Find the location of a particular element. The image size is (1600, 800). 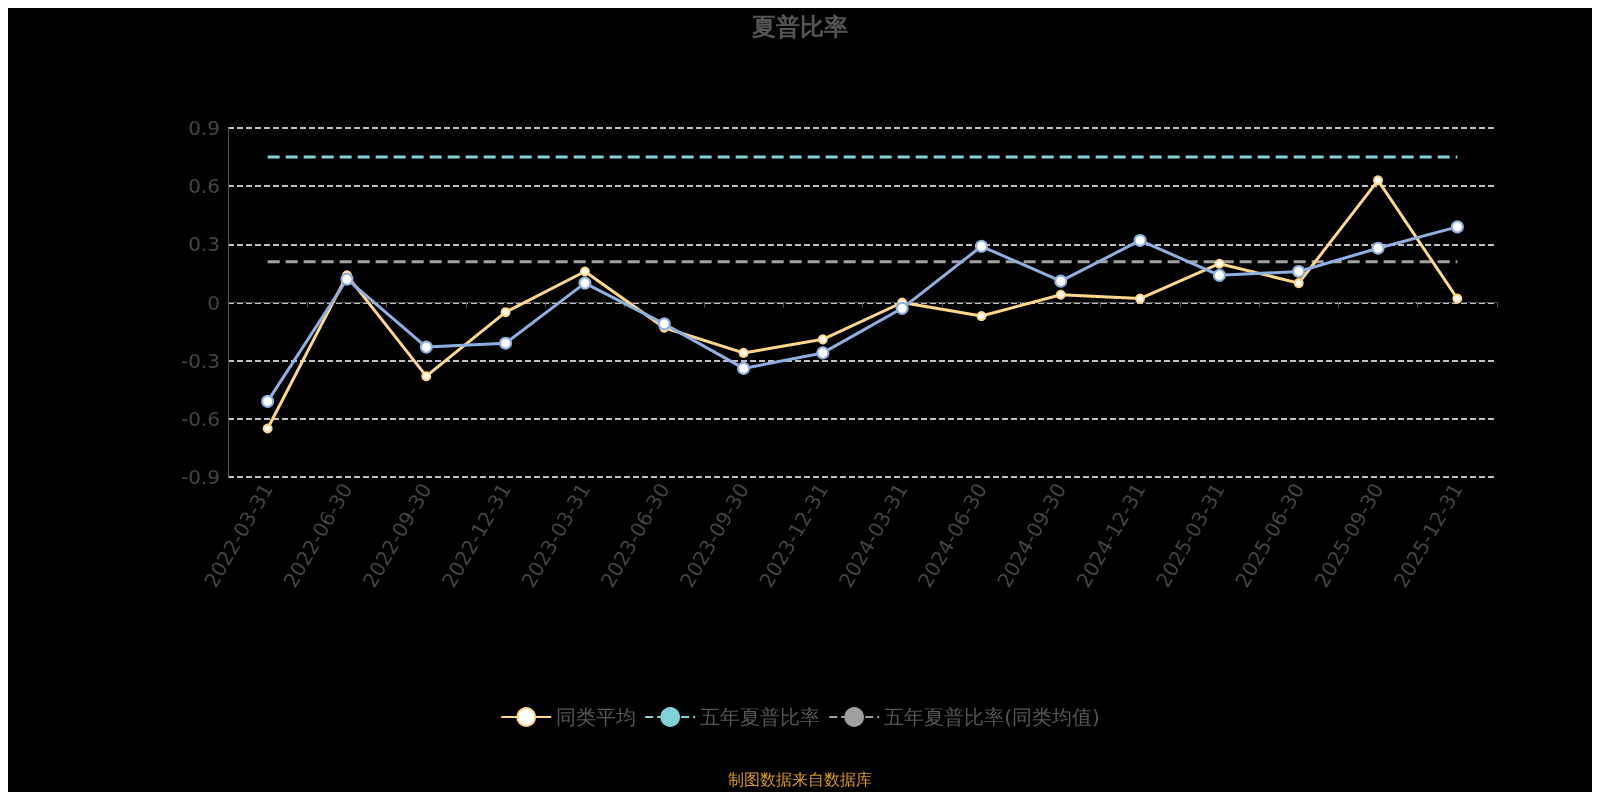

legend-label: 同类平均 is located at coordinates (596, 717).